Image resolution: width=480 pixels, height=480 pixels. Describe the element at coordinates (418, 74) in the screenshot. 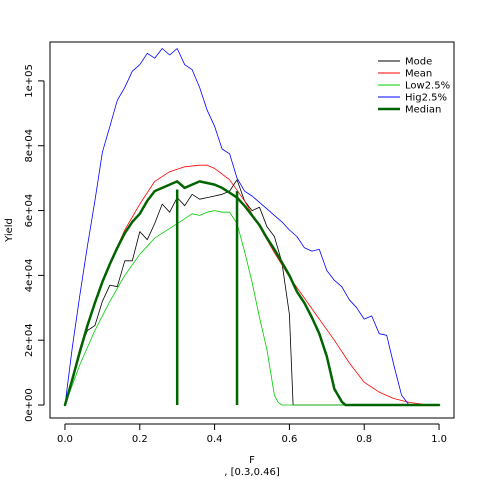

I see `legend-label-mean: Mean` at that location.